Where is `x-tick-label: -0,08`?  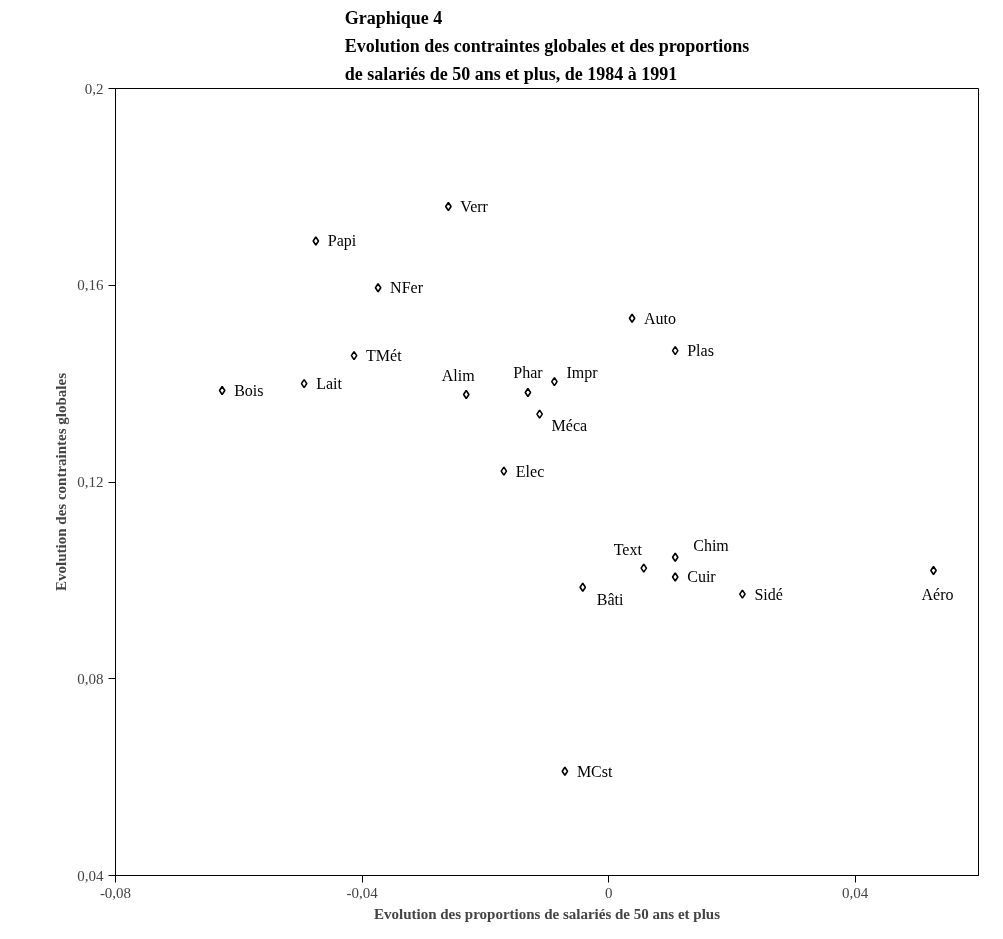 x-tick-label: -0,08 is located at coordinates (115, 892).